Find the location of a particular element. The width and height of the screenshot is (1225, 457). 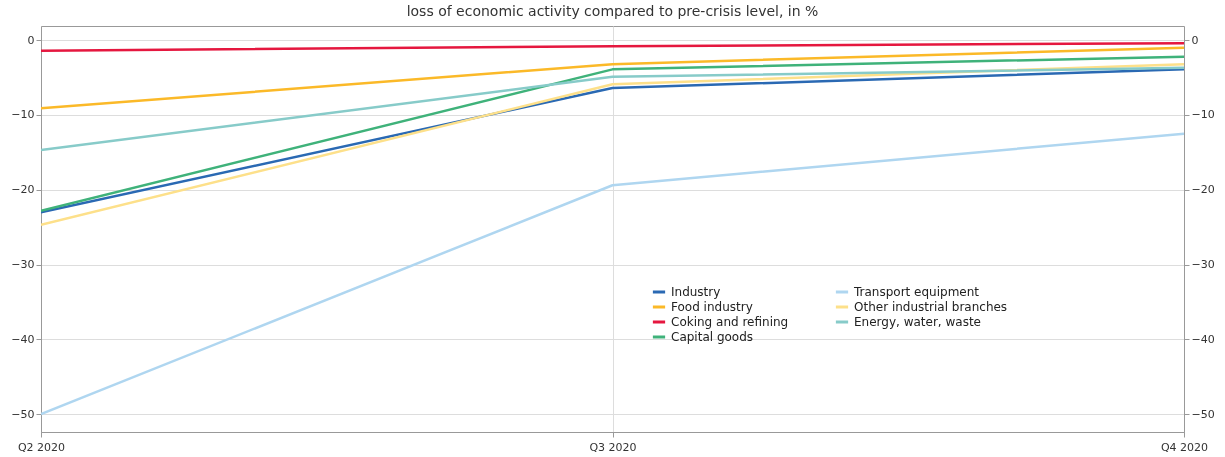

x-tick-label: Q4 2020 is located at coordinates (1184, 447).